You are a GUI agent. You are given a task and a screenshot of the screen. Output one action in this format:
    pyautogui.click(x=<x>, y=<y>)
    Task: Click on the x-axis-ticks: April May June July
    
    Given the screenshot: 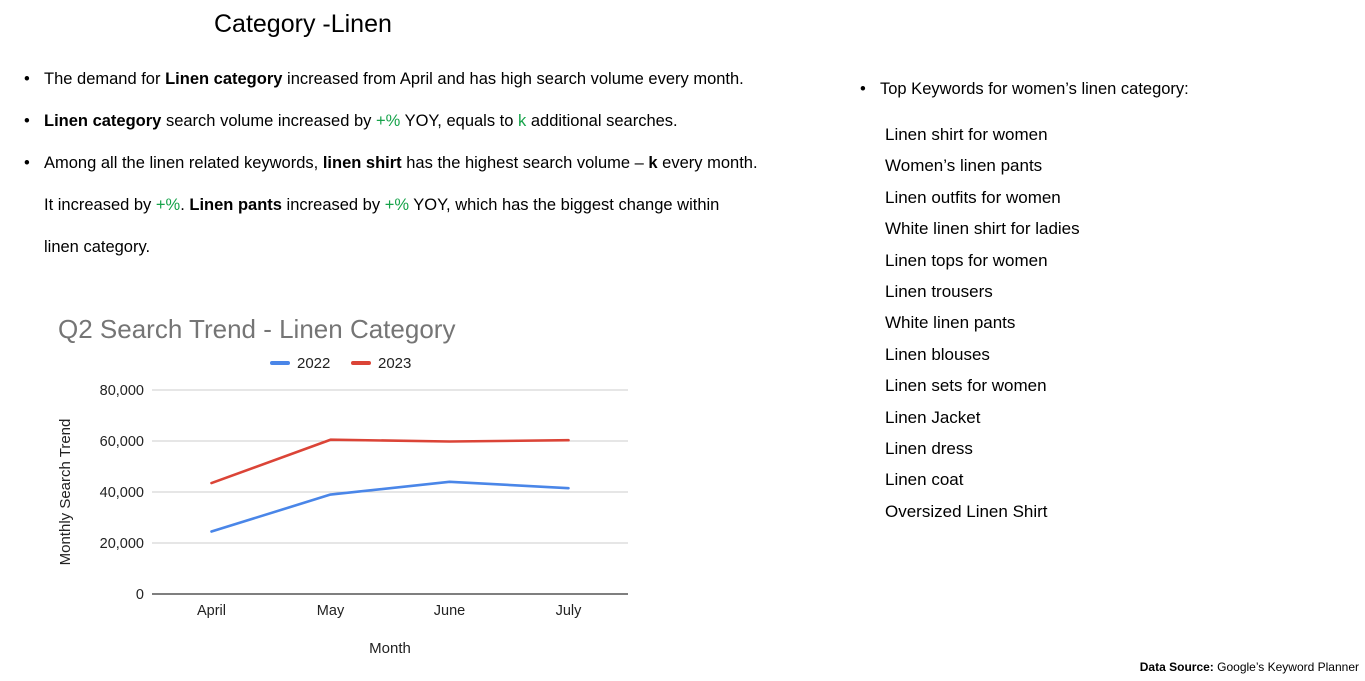 What is the action you would take?
    pyautogui.click(x=389, y=611)
    